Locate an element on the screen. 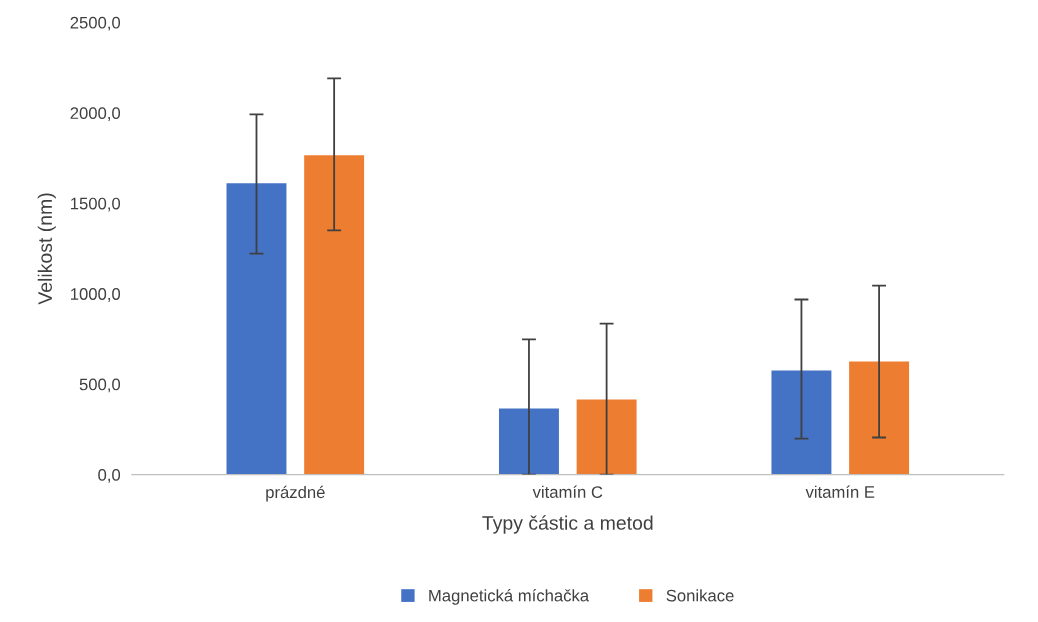 The image size is (1038, 622). y-axis-title: Velikost (nm) is located at coordinates (46, 249).